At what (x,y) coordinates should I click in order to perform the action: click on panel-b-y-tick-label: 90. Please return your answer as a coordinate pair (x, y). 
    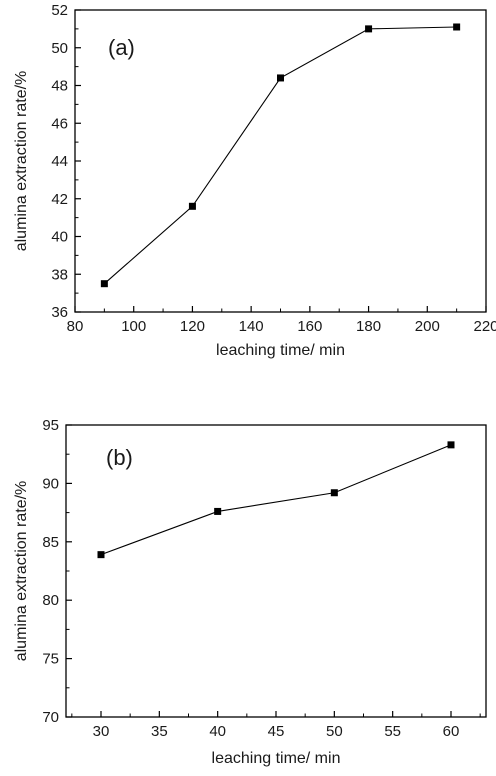
    Looking at the image, I should click on (50, 483).